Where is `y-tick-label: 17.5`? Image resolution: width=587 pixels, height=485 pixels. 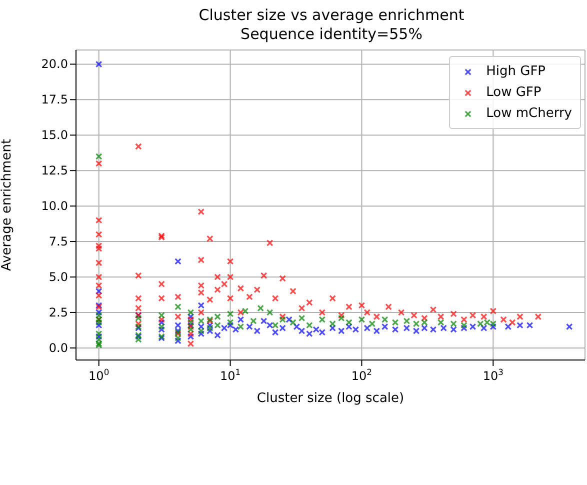
y-tick-label: 17.5 is located at coordinates (54, 99).